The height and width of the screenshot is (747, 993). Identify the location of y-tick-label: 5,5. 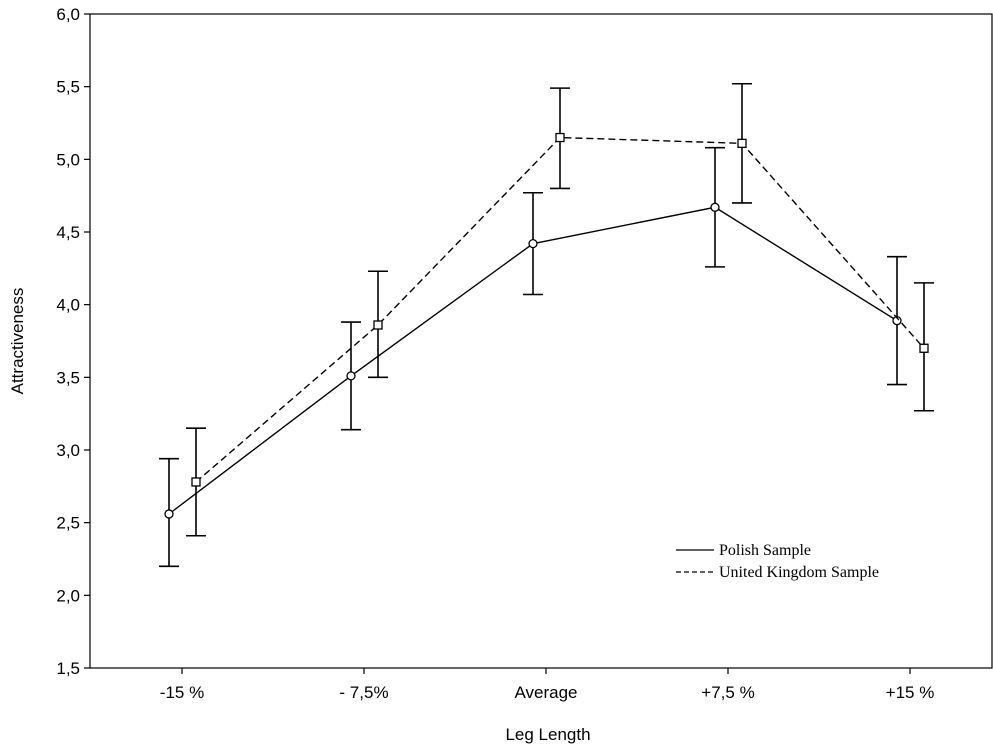
(68, 87).